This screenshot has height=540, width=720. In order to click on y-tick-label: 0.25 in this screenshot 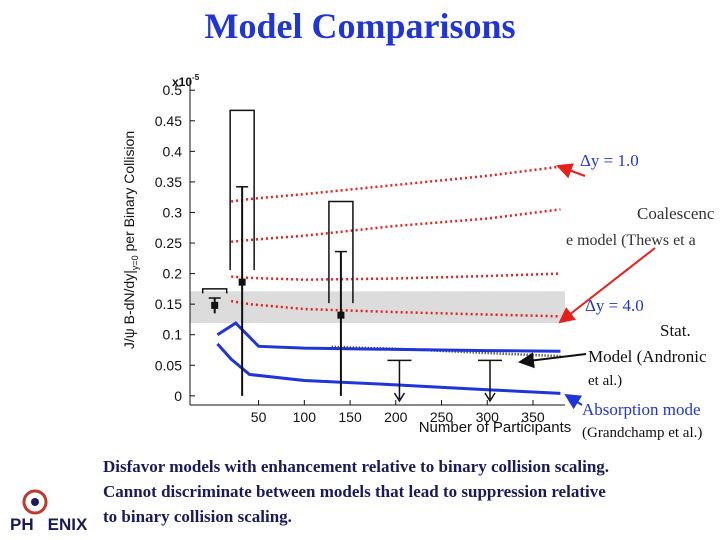, I will do `click(168, 243)`.